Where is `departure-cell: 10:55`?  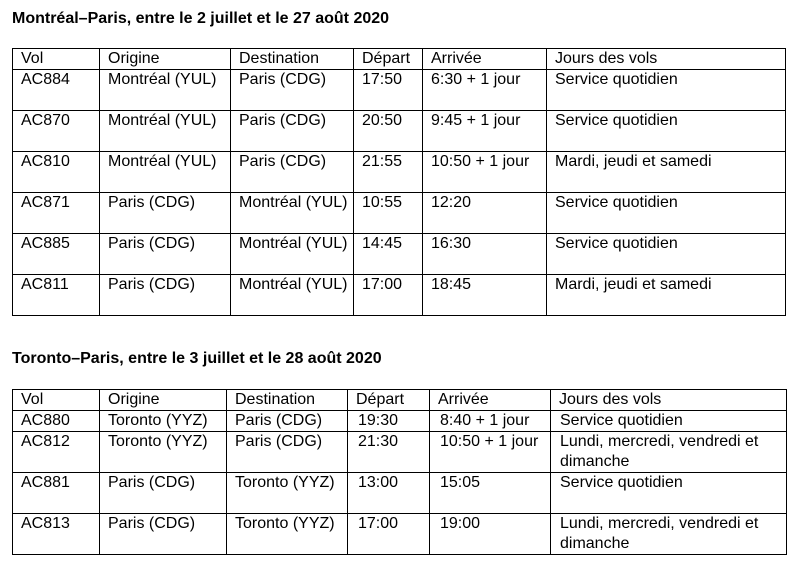 departure-cell: 10:55 is located at coordinates (388, 213).